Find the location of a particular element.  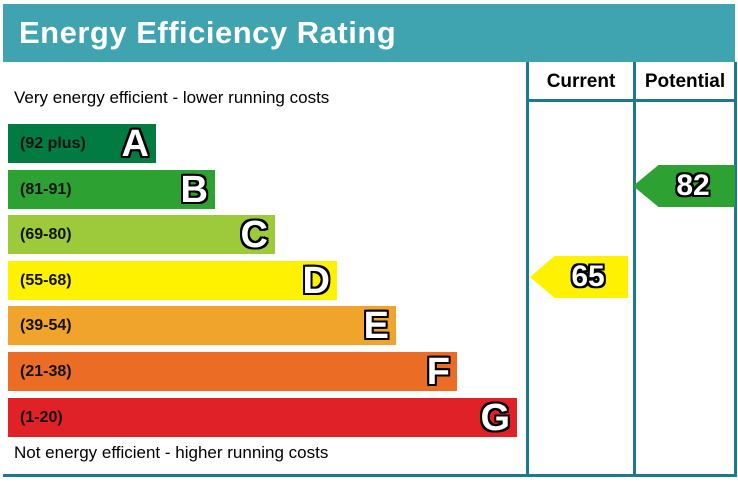

band-b-range-label: (81-91) is located at coordinates (46, 189).